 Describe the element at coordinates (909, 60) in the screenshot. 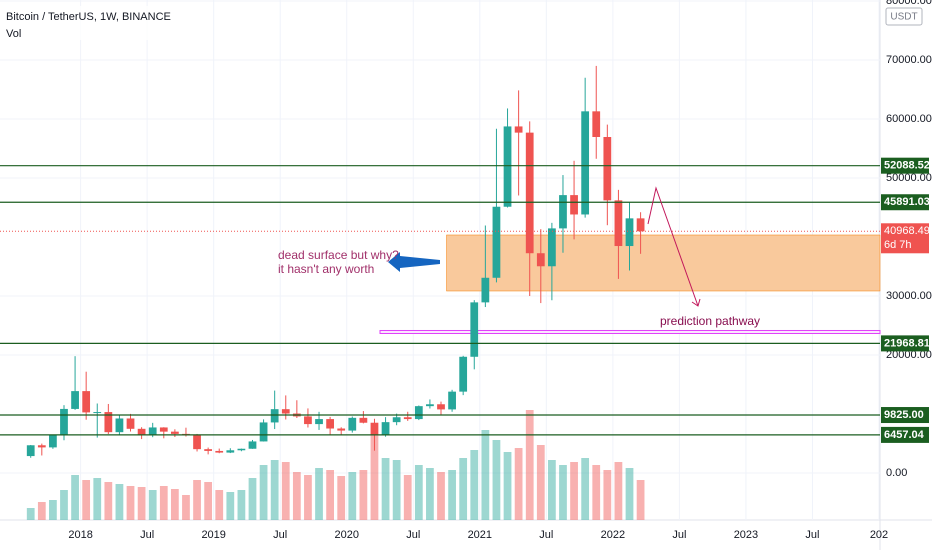

I see `y-tick-label: 70000.00` at that location.